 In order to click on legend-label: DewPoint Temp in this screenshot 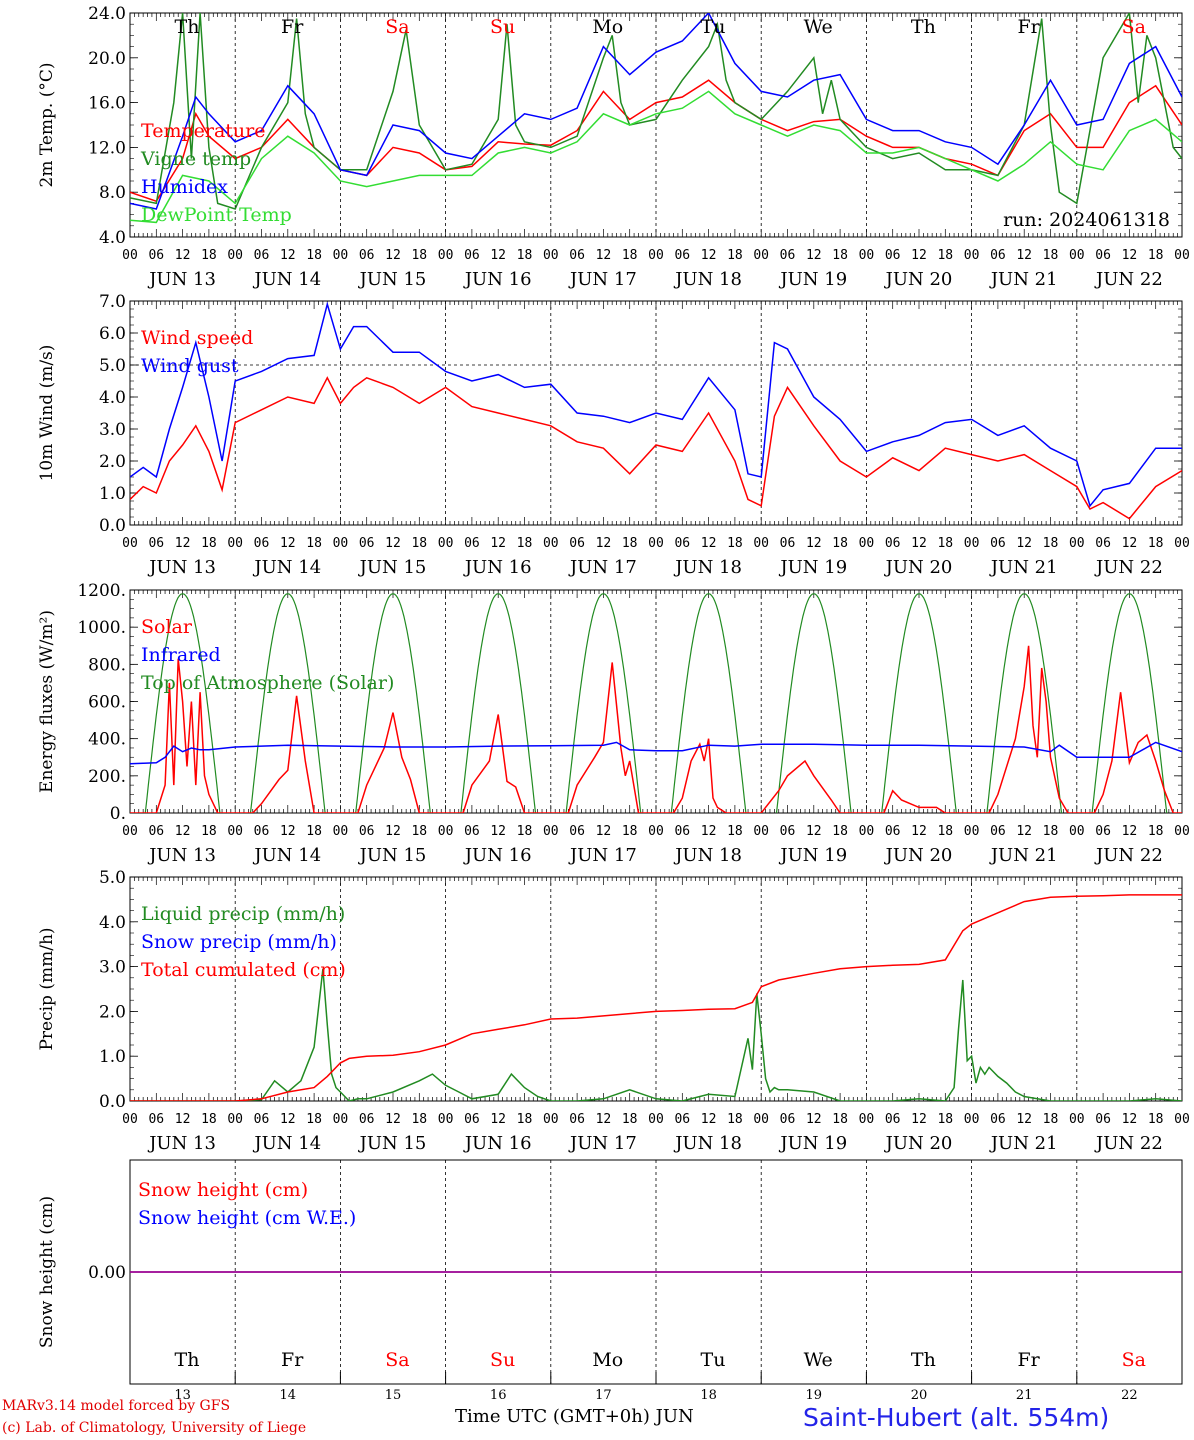, I will do `click(216, 215)`.